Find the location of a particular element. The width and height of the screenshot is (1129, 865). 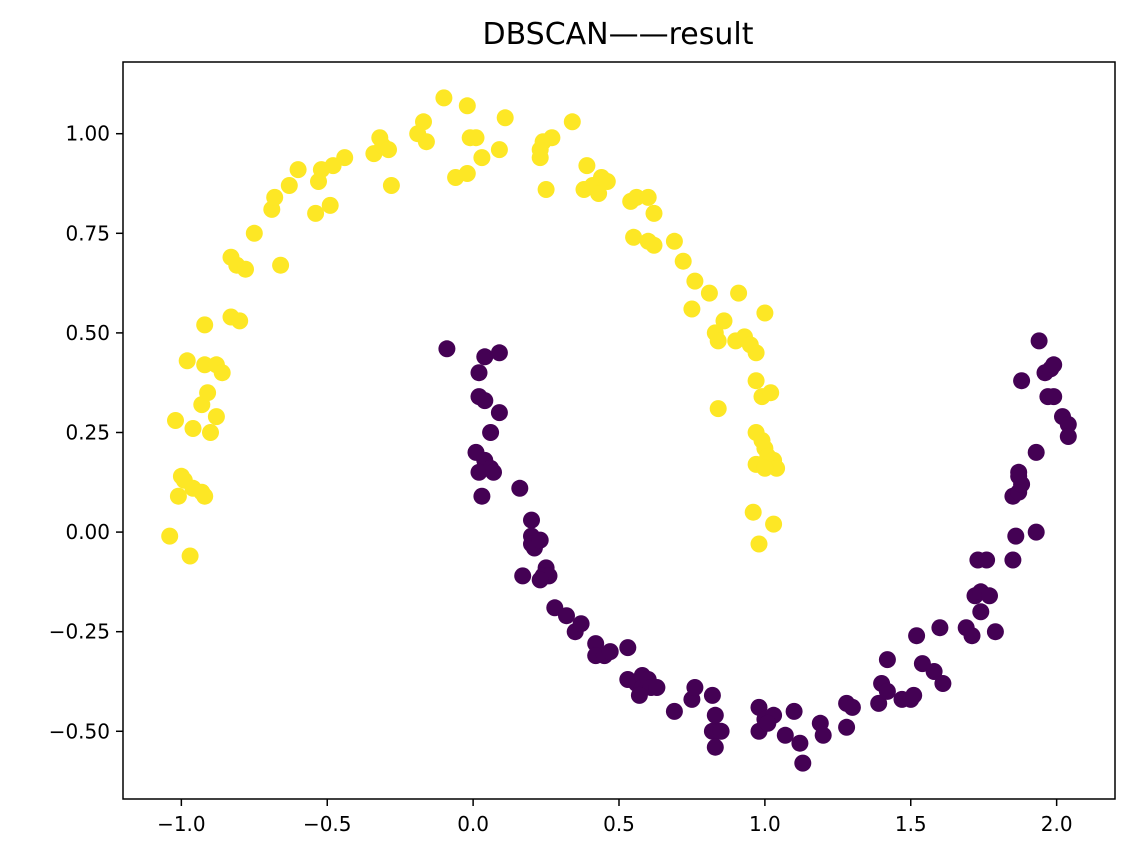

chart-title: DBSCAN——result is located at coordinates (618, 34).